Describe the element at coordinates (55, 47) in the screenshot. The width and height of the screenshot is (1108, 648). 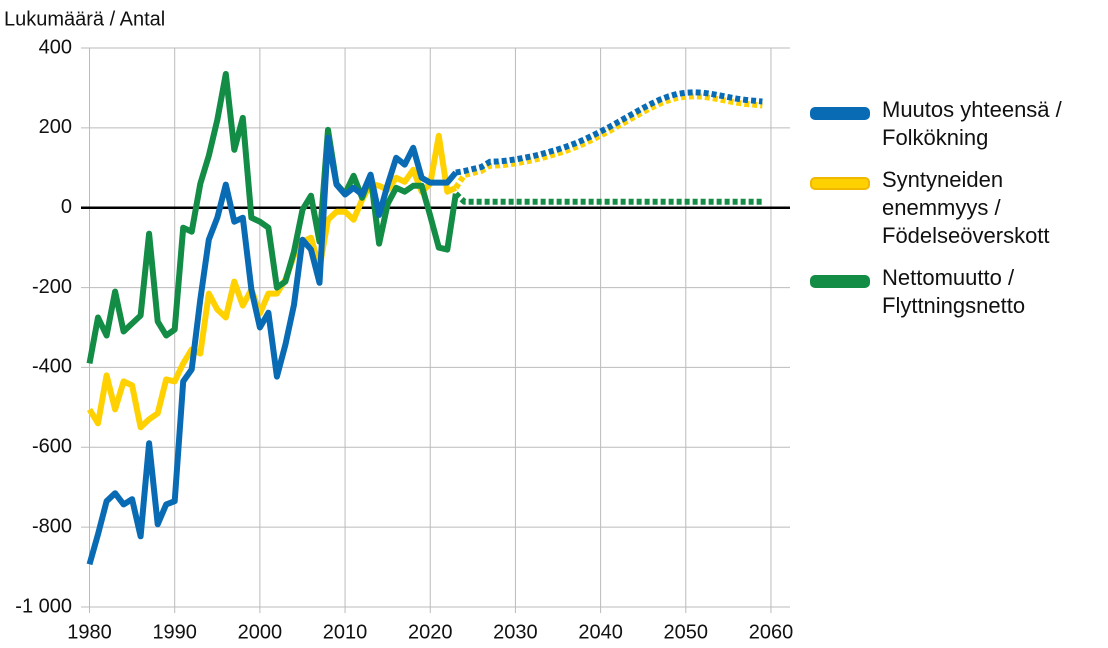
I see `y-tick-label: 400` at that location.